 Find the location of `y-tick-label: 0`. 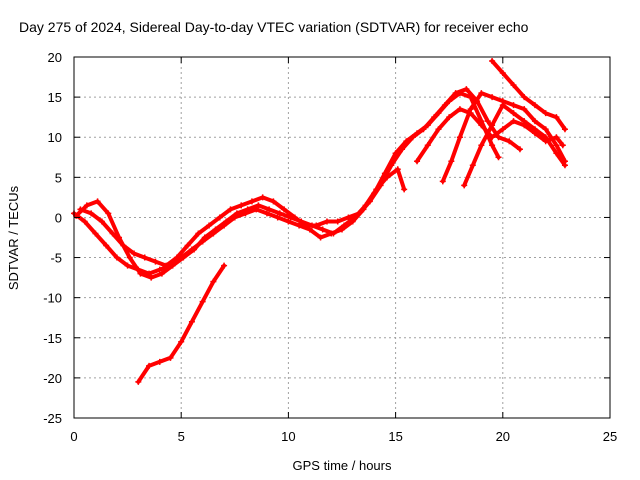

y-tick-label: 0 is located at coordinates (58, 217).